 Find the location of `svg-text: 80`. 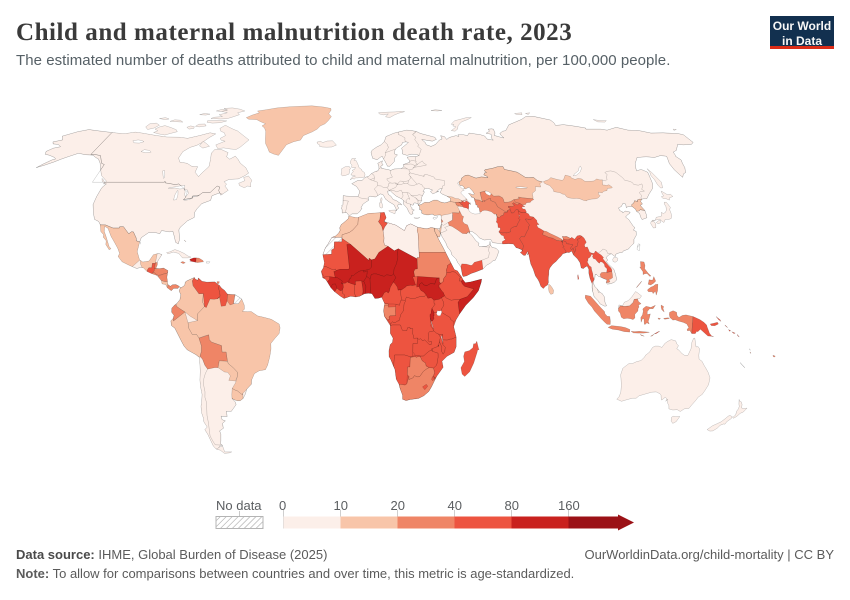

svg-text: 80 is located at coordinates (512, 505).